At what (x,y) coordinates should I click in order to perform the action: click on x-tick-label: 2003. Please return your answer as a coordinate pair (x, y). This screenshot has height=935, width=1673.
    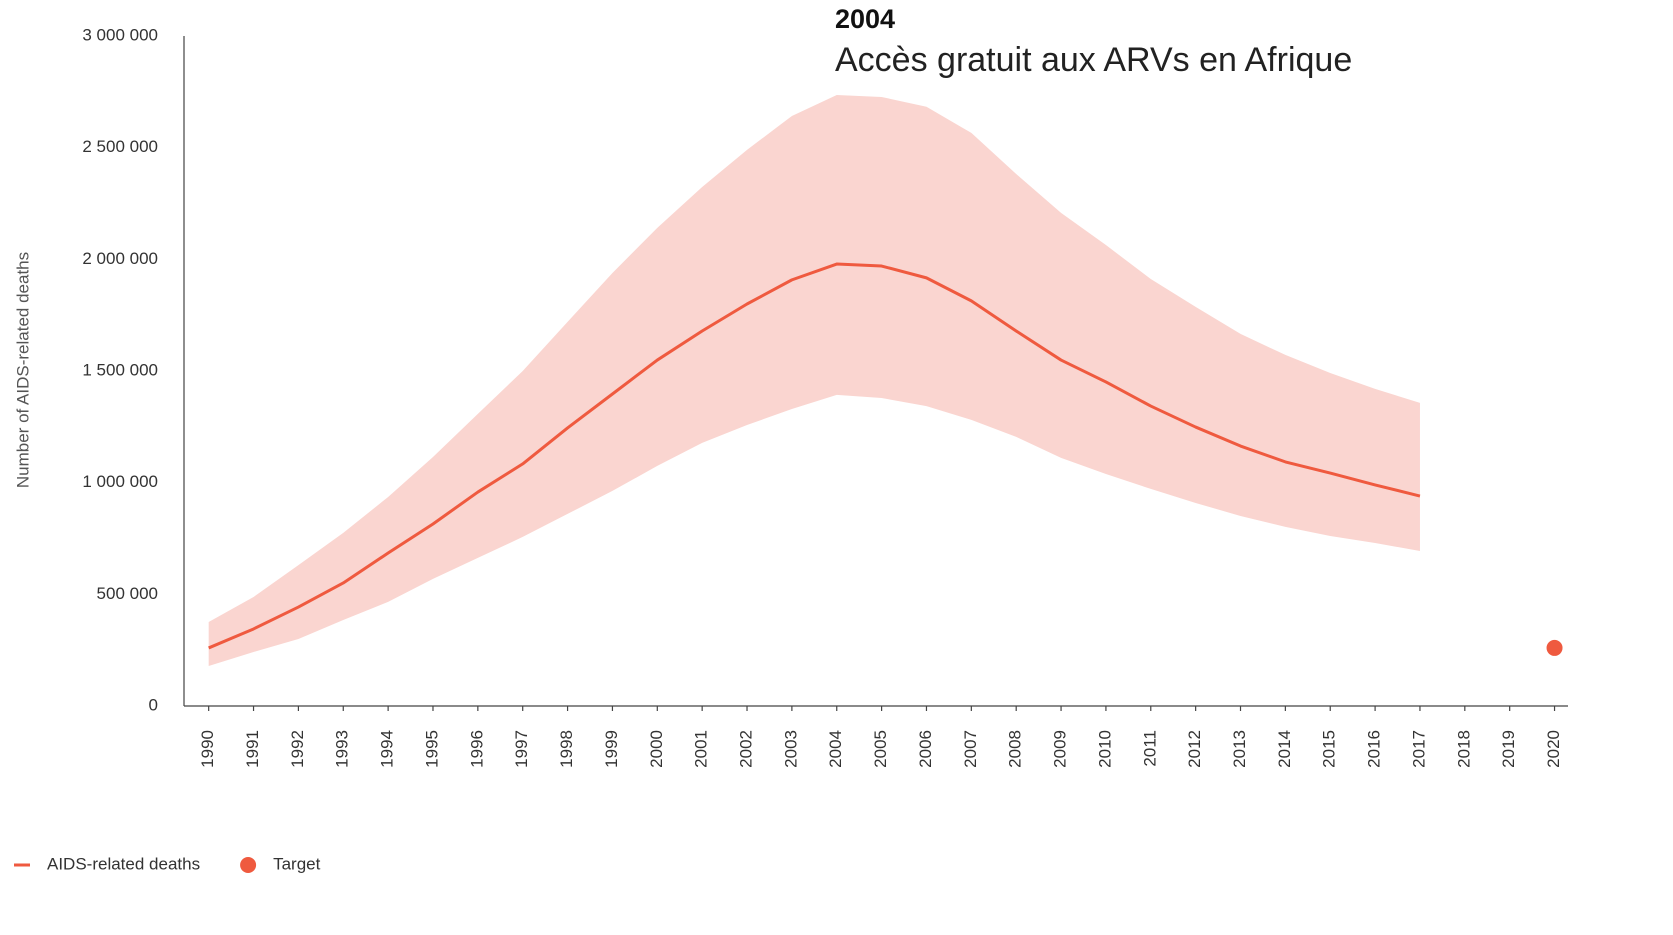
    Looking at the image, I should click on (790, 749).